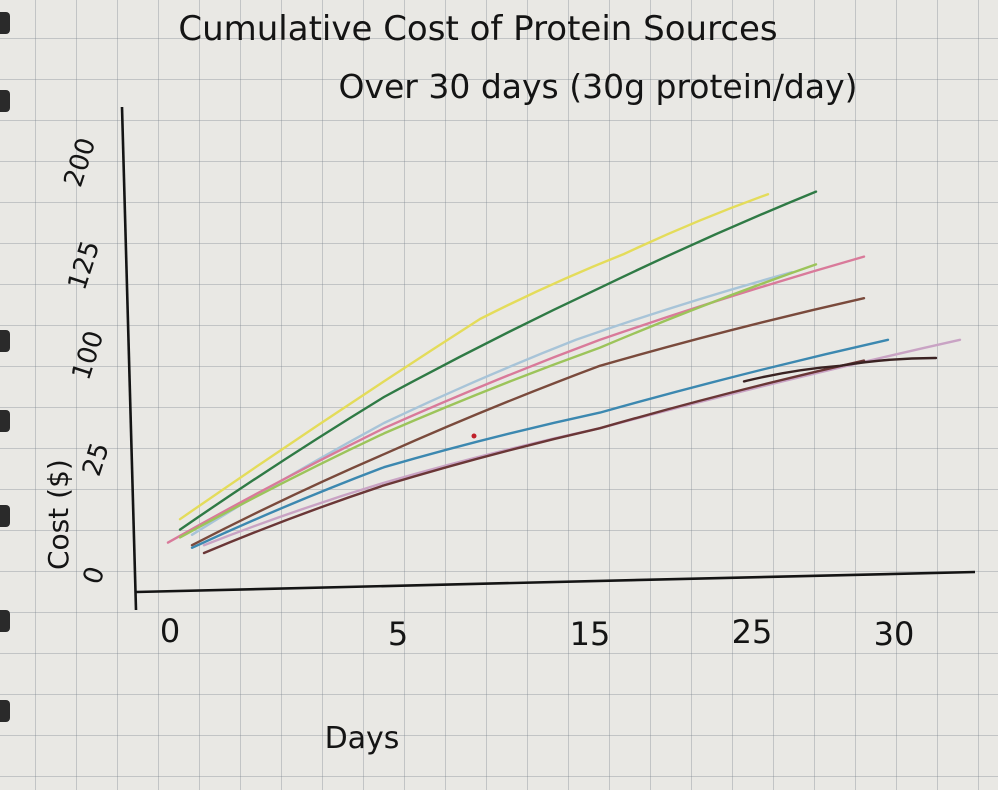 This screenshot has height=790, width=998. Describe the element at coordinates (6, 395) in the screenshot. I see `notebook-binding` at that location.